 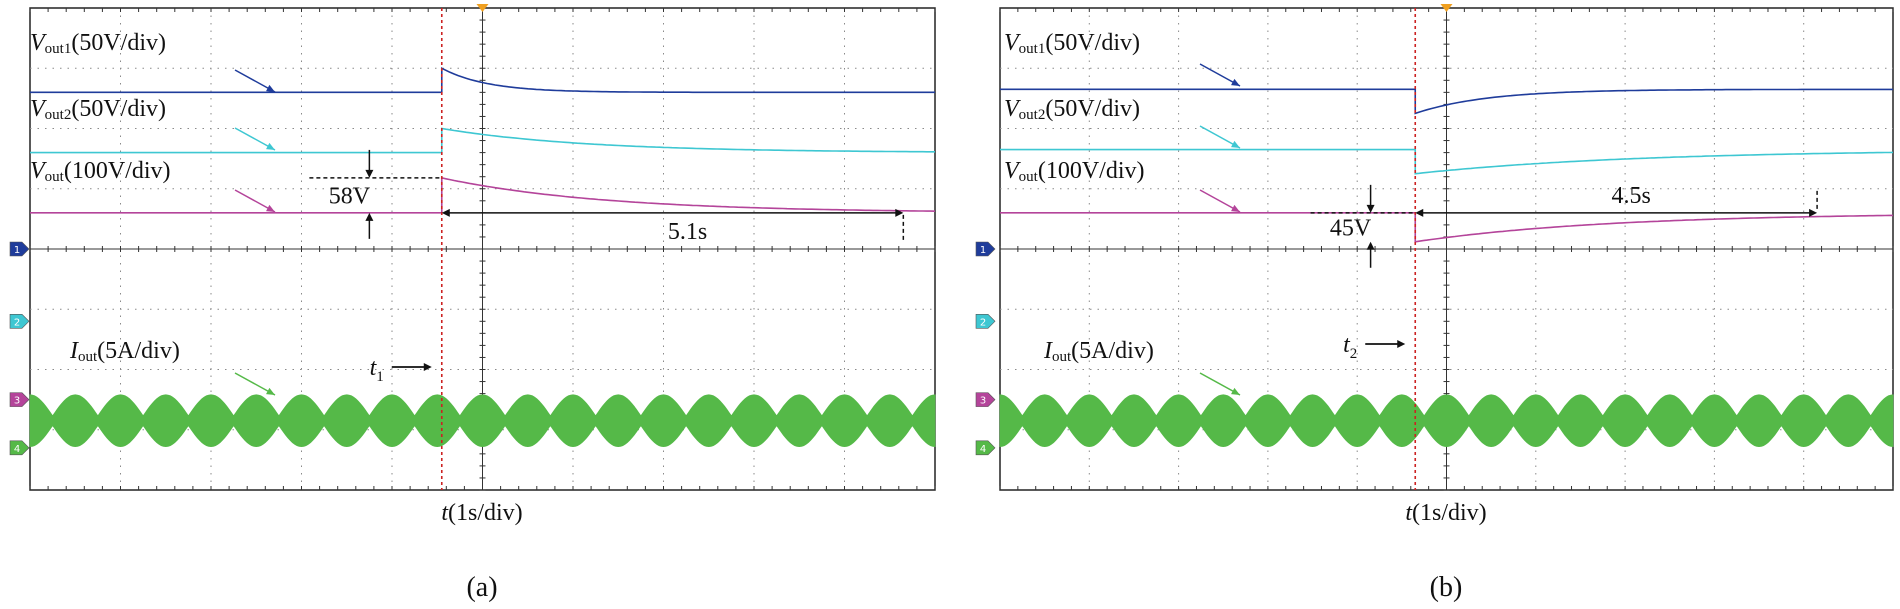 What do you see at coordinates (1351, 228) in the screenshot?
I see `delta-v-label: 45V` at bounding box center [1351, 228].